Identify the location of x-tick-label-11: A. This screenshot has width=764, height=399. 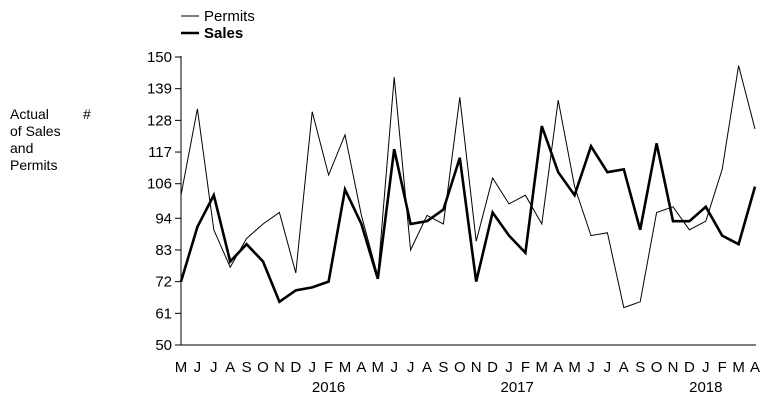
(361, 367).